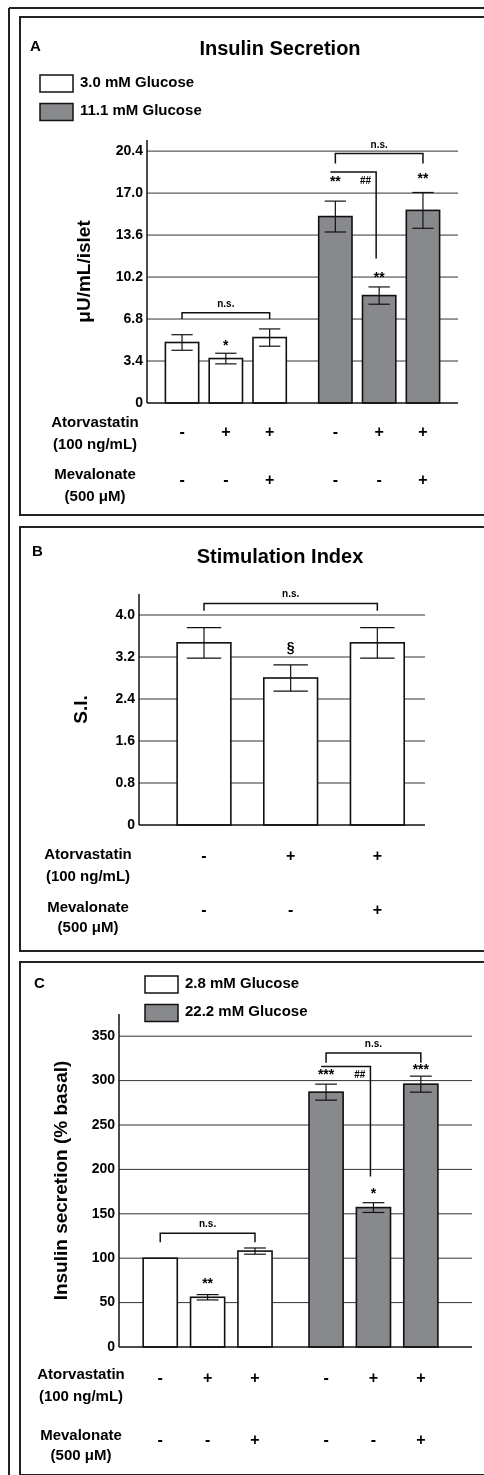 The width and height of the screenshot is (484, 1475). What do you see at coordinates (103, 1256) in the screenshot?
I see `y-tick-label: 100` at bounding box center [103, 1256].